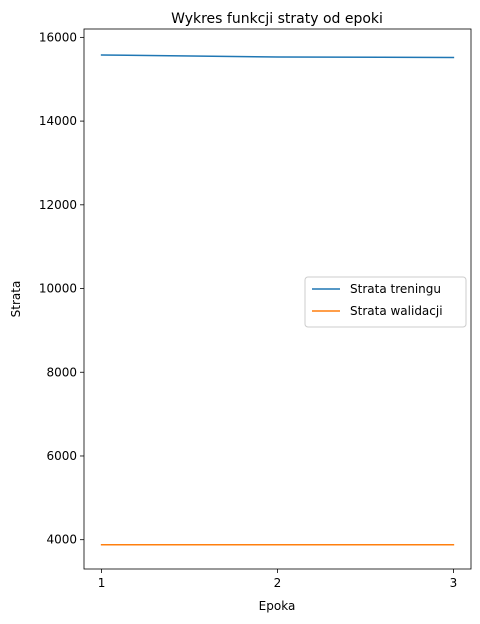 Image resolution: width=480 pixels, height=624 pixels. Describe the element at coordinates (102, 583) in the screenshot. I see `x-tick-label: 1` at that location.